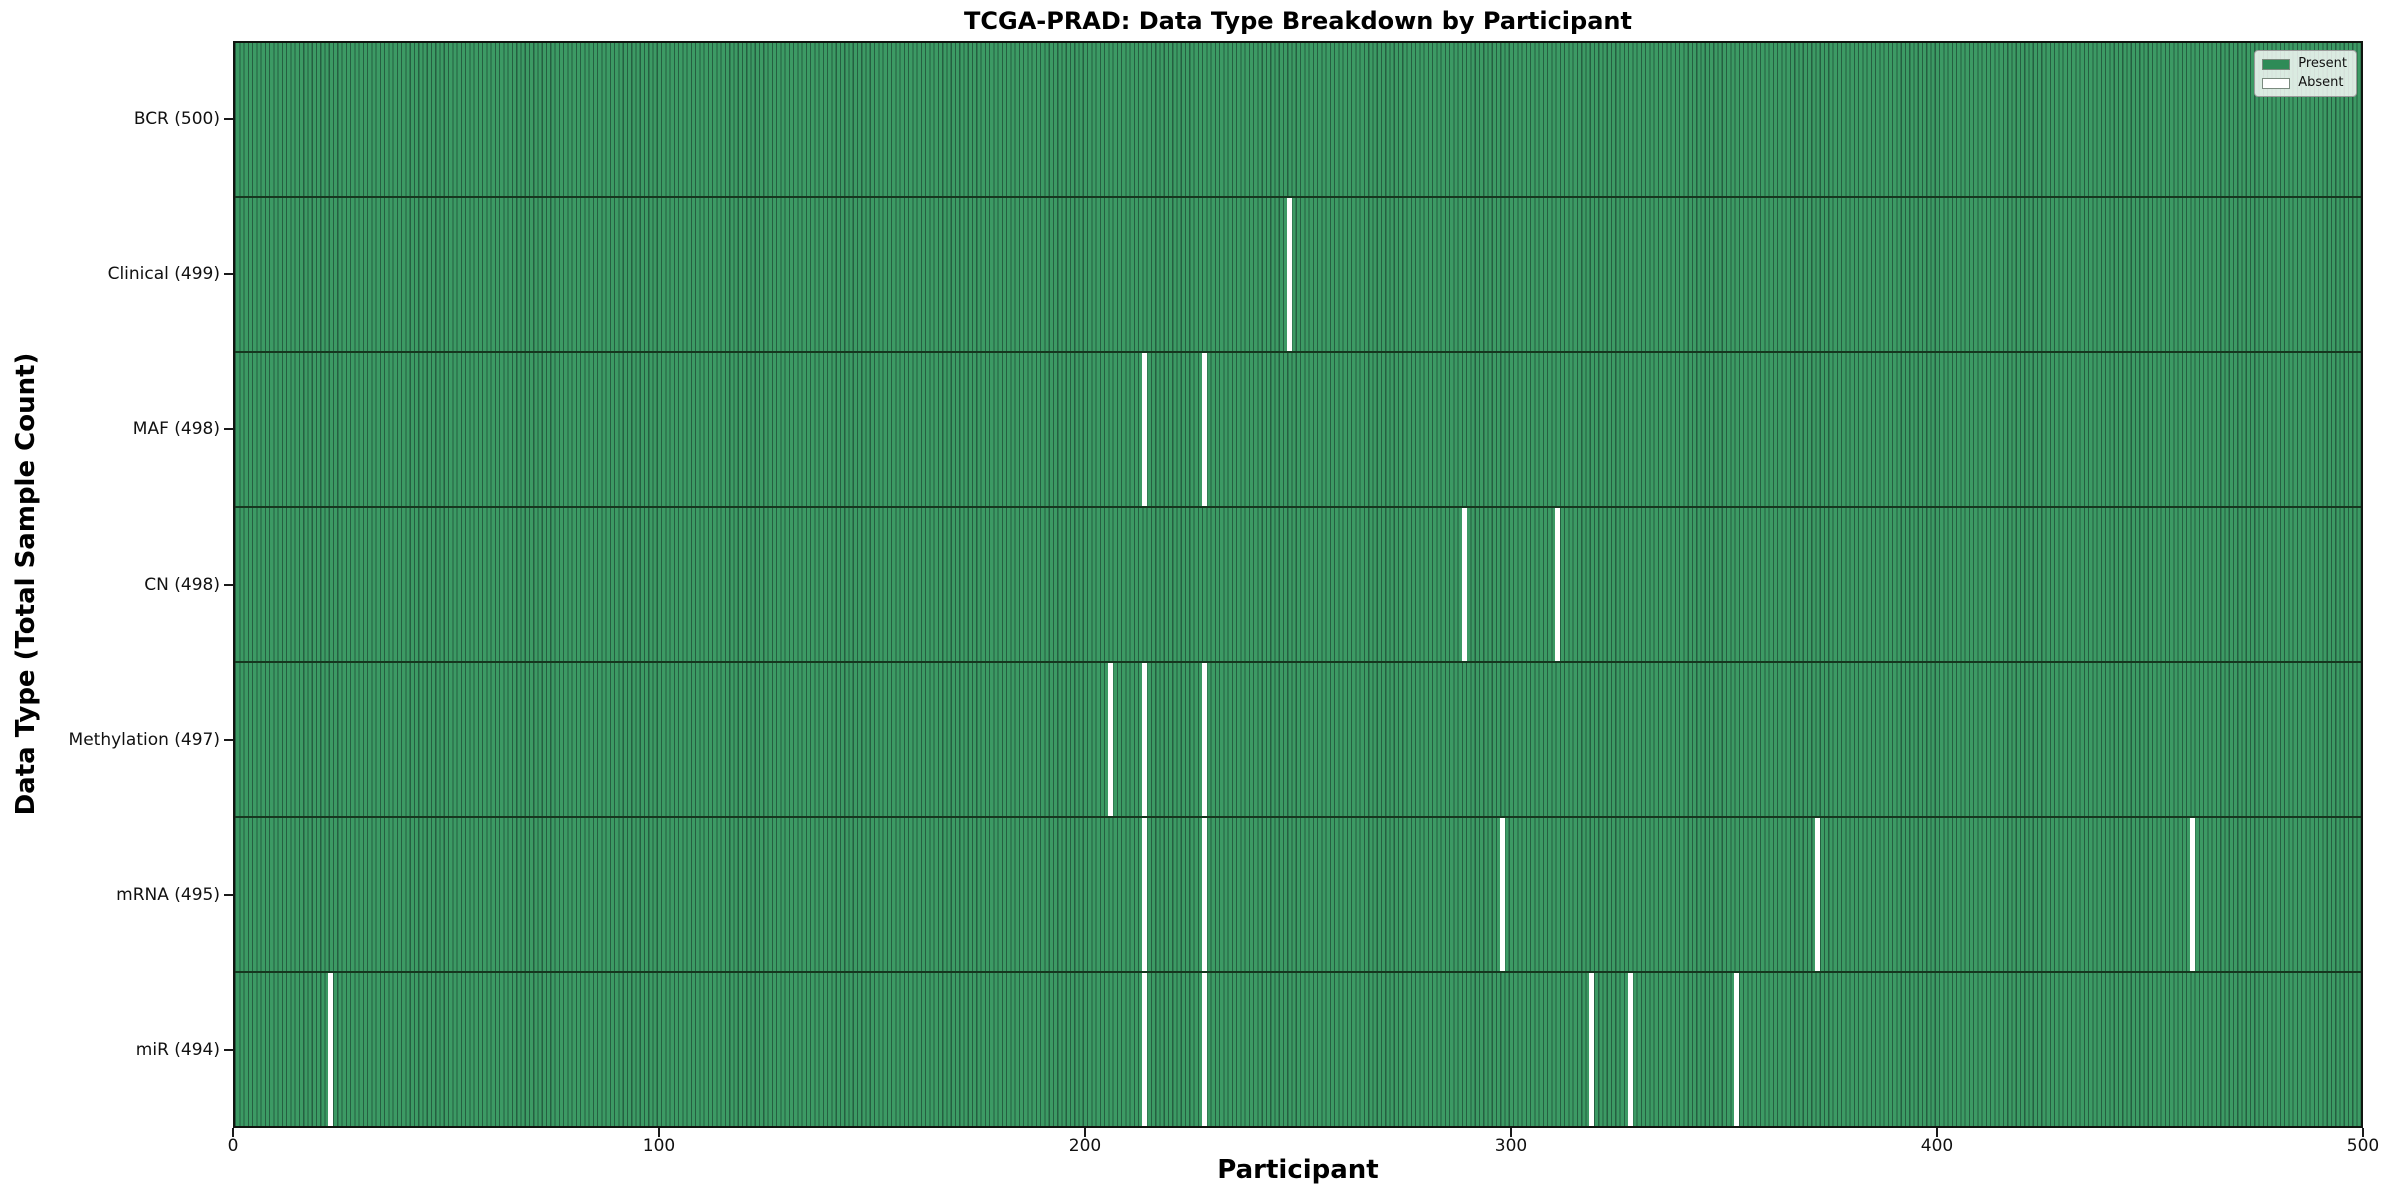  What do you see at coordinates (1085, 1146) in the screenshot?
I see `x-tick-label-200: 200` at bounding box center [1085, 1146].